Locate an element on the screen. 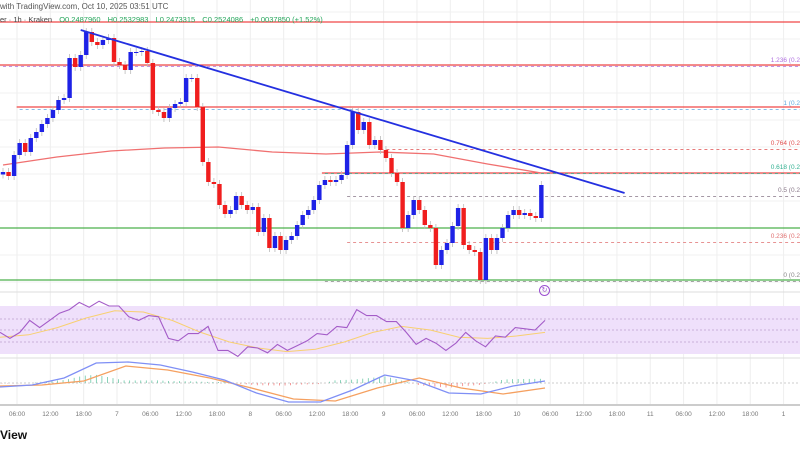  rsi-line is located at coordinates (273, 329).